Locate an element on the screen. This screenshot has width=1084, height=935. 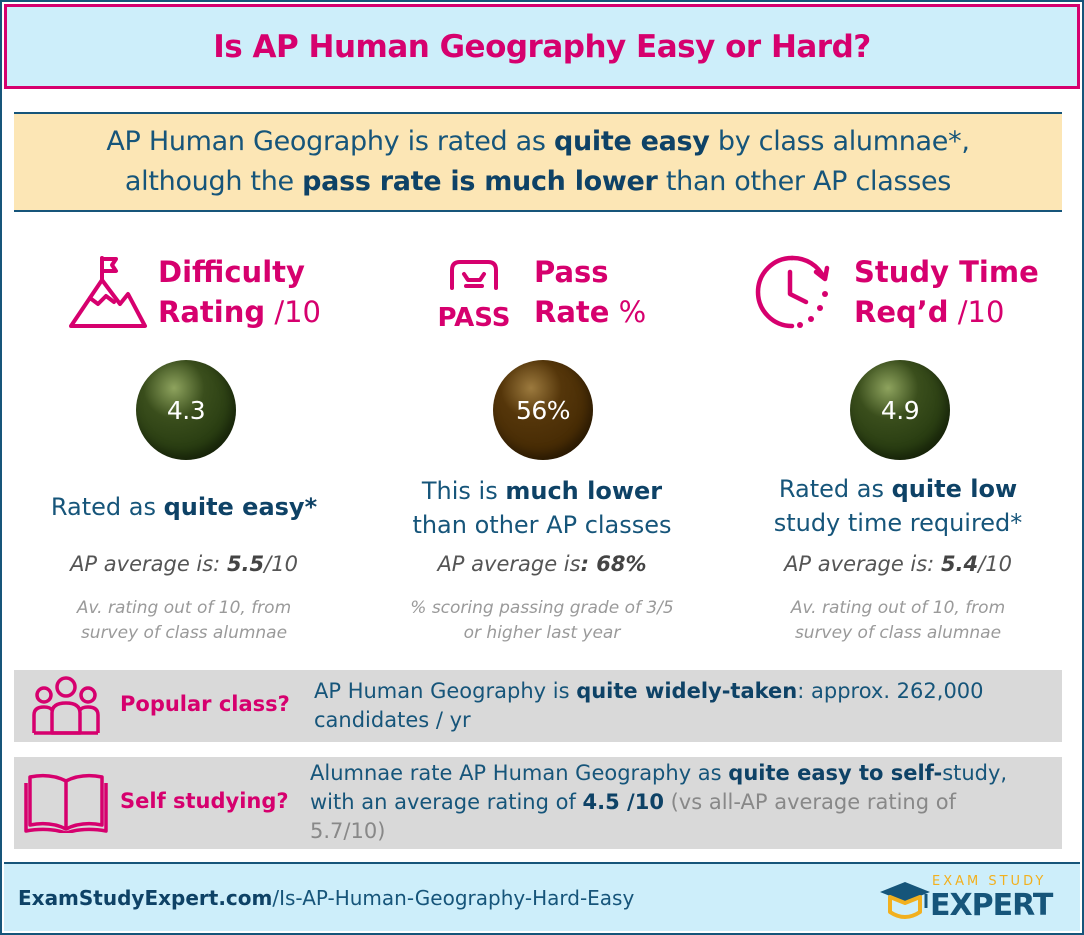
pass-icon: PASS is located at coordinates (474, 295).